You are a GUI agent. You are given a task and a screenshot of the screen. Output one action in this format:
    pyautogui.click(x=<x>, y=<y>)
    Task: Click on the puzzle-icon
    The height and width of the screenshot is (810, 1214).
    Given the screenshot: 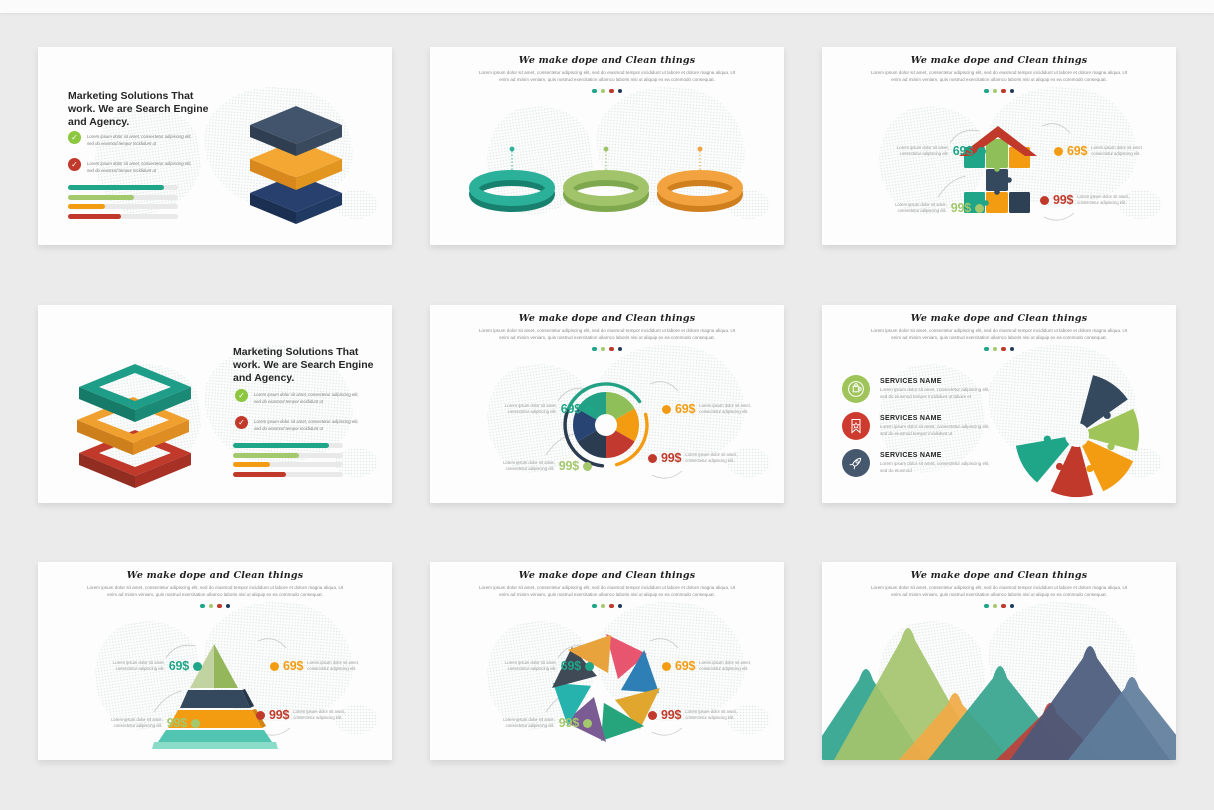 What is the action you would take?
    pyautogui.click(x=856, y=389)
    